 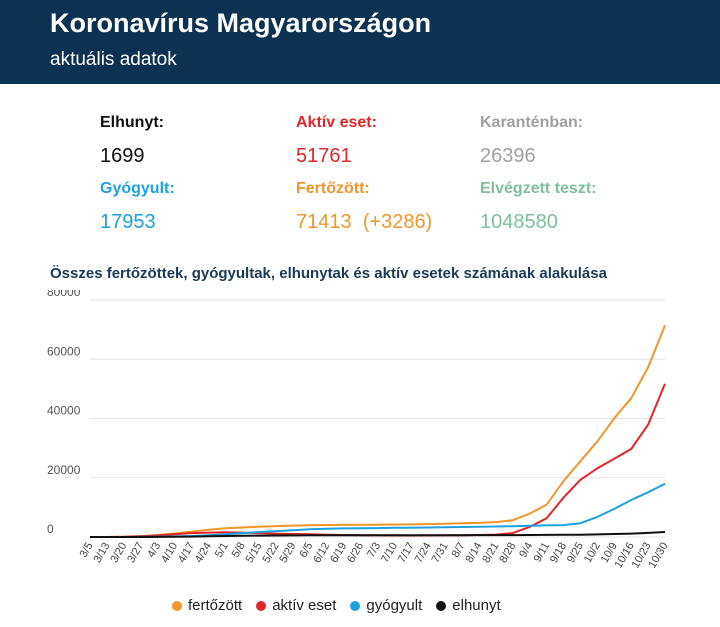 I want to click on x-tick-label: 8/28, so click(x=507, y=553).